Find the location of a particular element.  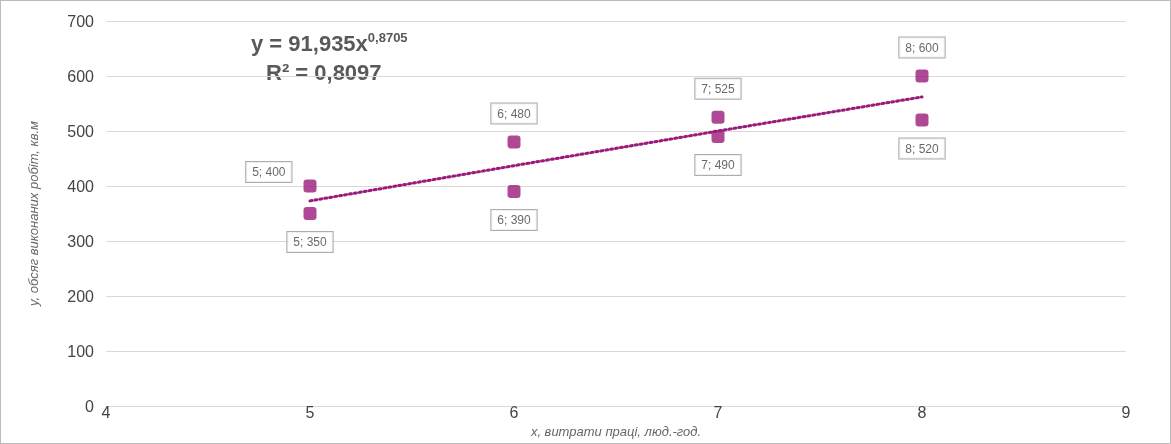

x-tick-label: 4 is located at coordinates (106, 412).